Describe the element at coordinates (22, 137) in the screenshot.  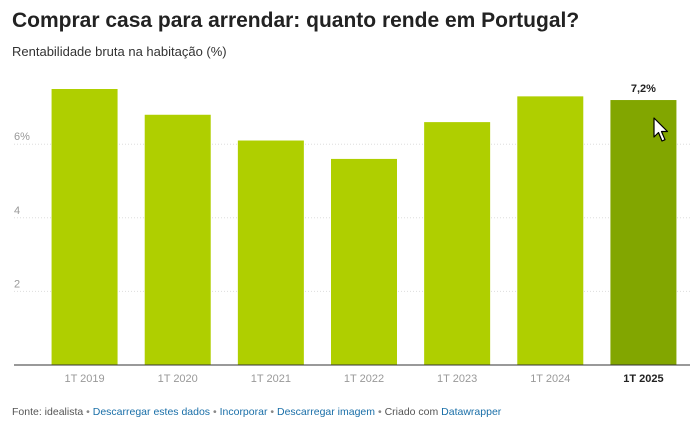
I see `y-tick-label: 6%` at that location.